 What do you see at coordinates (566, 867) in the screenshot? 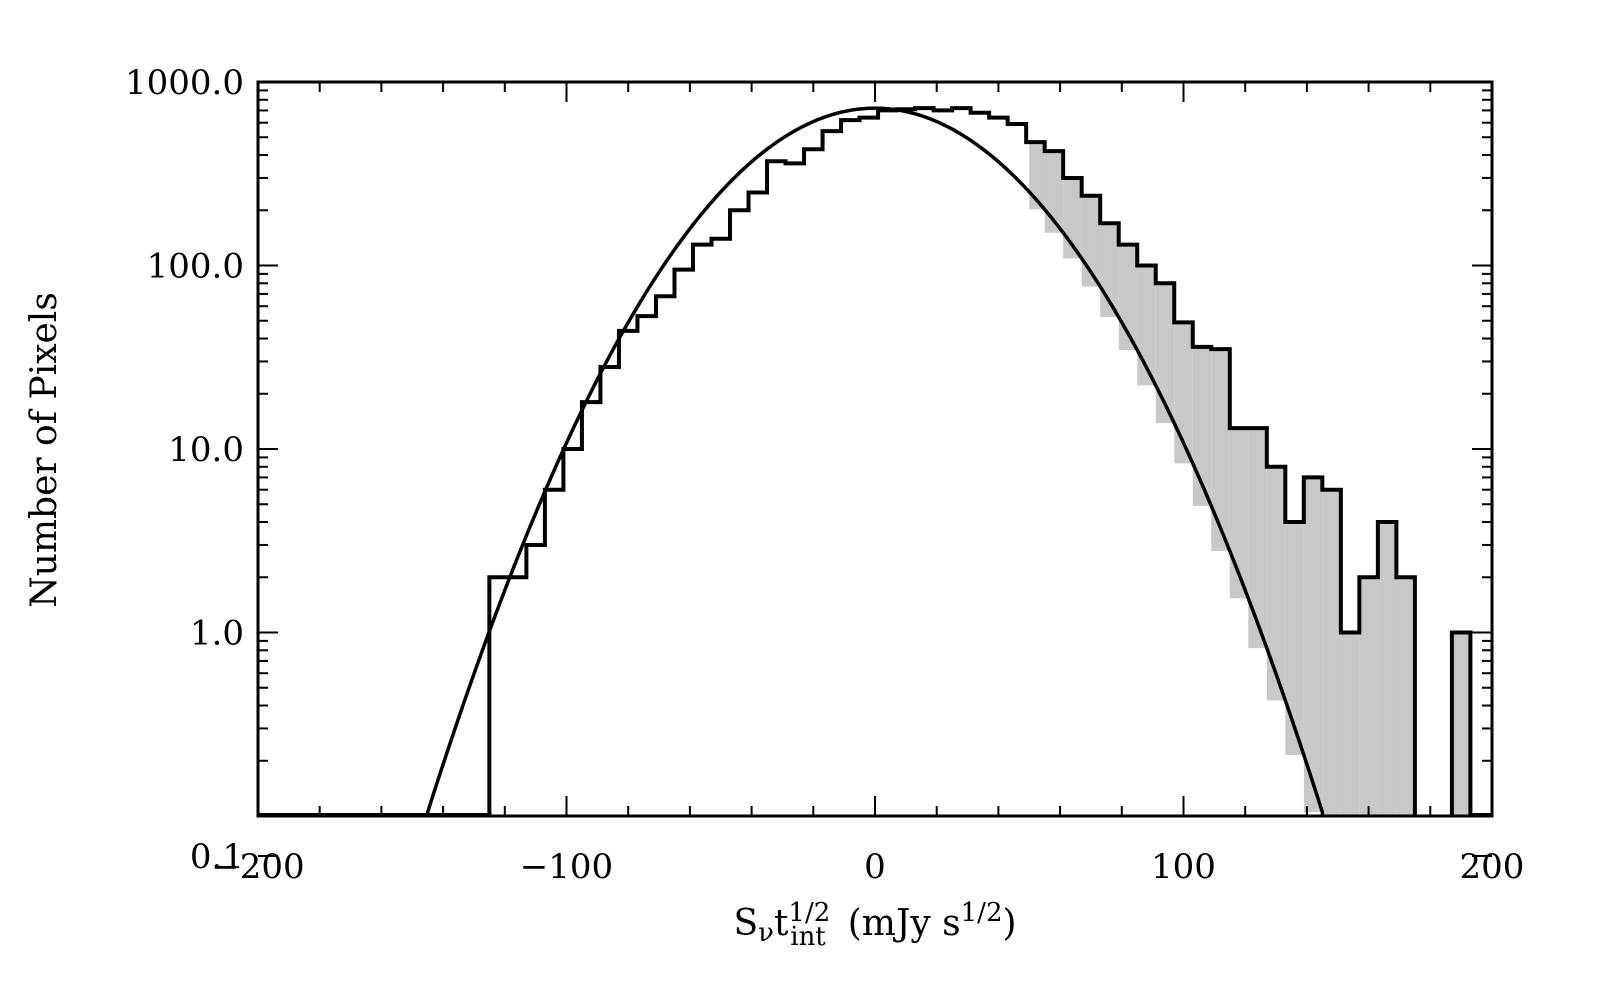
I see `x-tick-label: −100` at bounding box center [566, 867].